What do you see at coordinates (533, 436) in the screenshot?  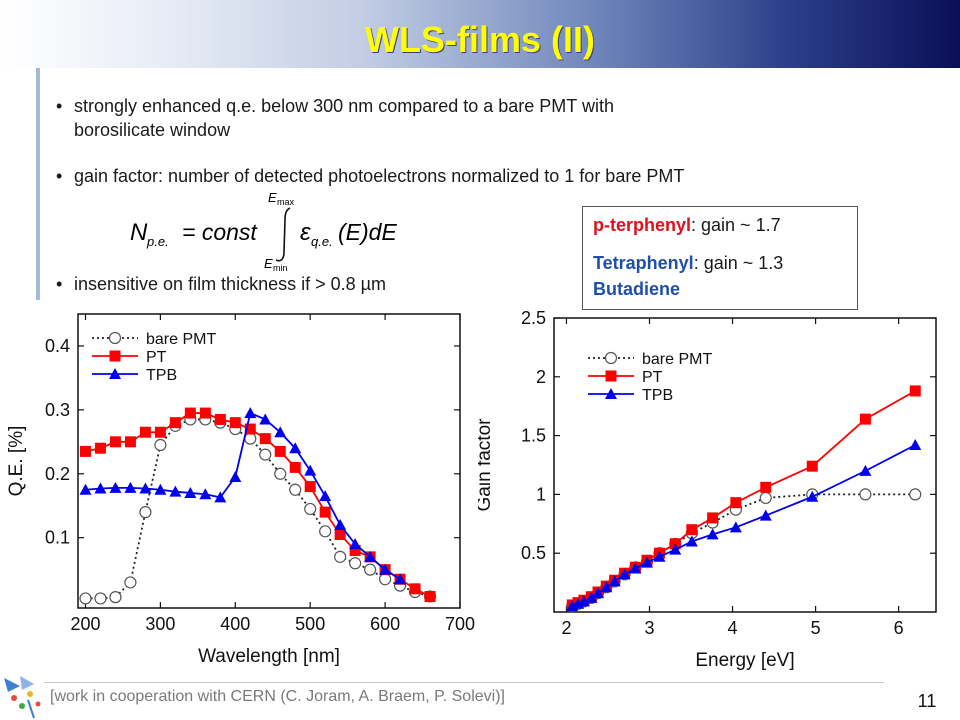 I see `y-tick-label: 1.5` at bounding box center [533, 436].